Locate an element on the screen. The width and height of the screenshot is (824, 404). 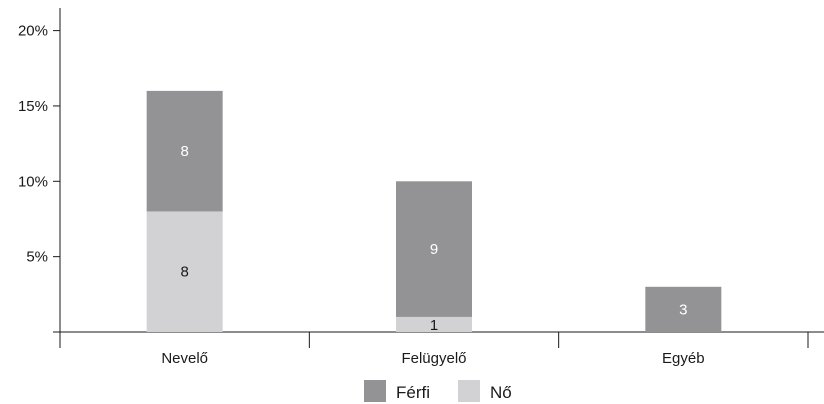
x-axis: Nevelő Felügyelő Egyéb is located at coordinates (438, 349).